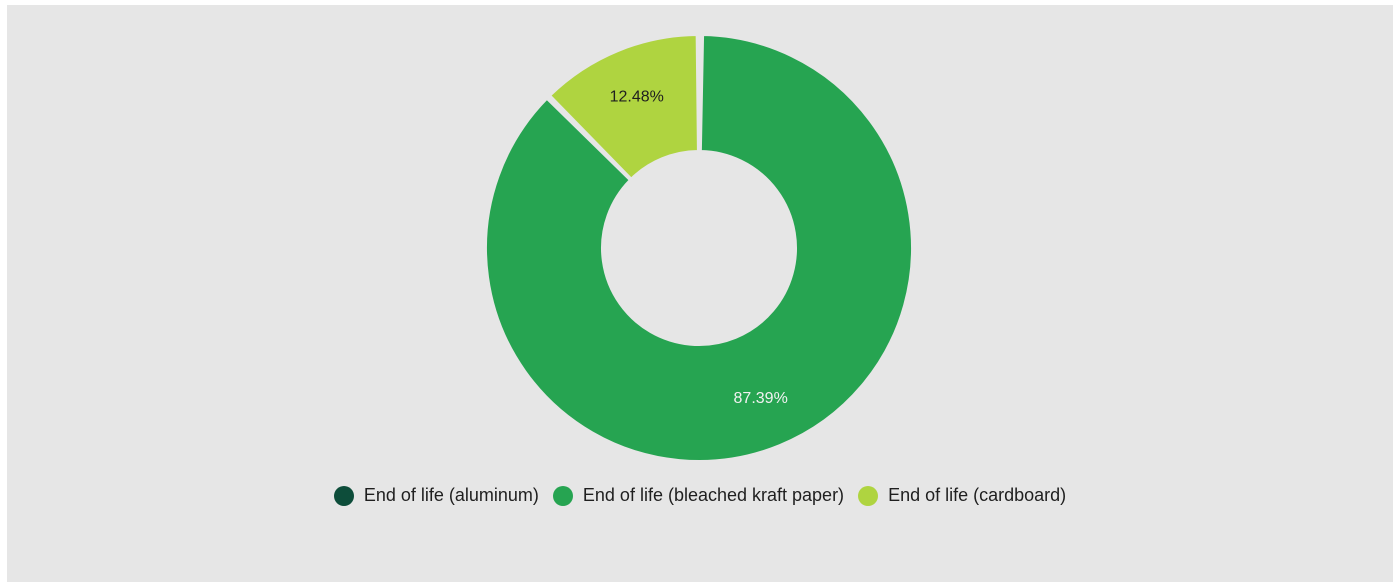  I want to click on data-label-1: 87.39%, so click(761, 398).